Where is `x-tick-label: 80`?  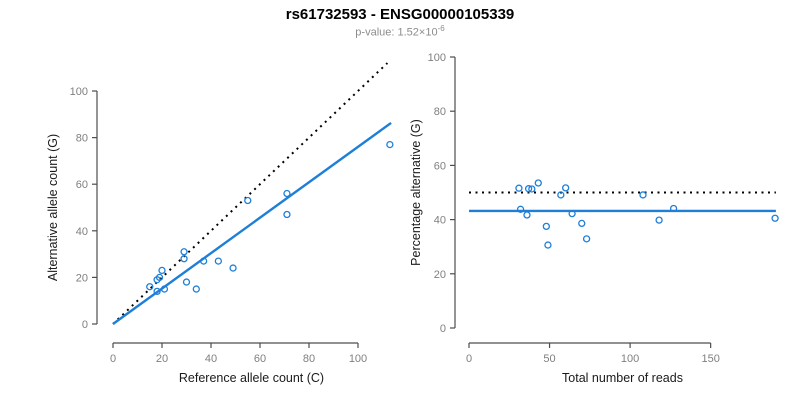 x-tick-label: 80 is located at coordinates (309, 359).